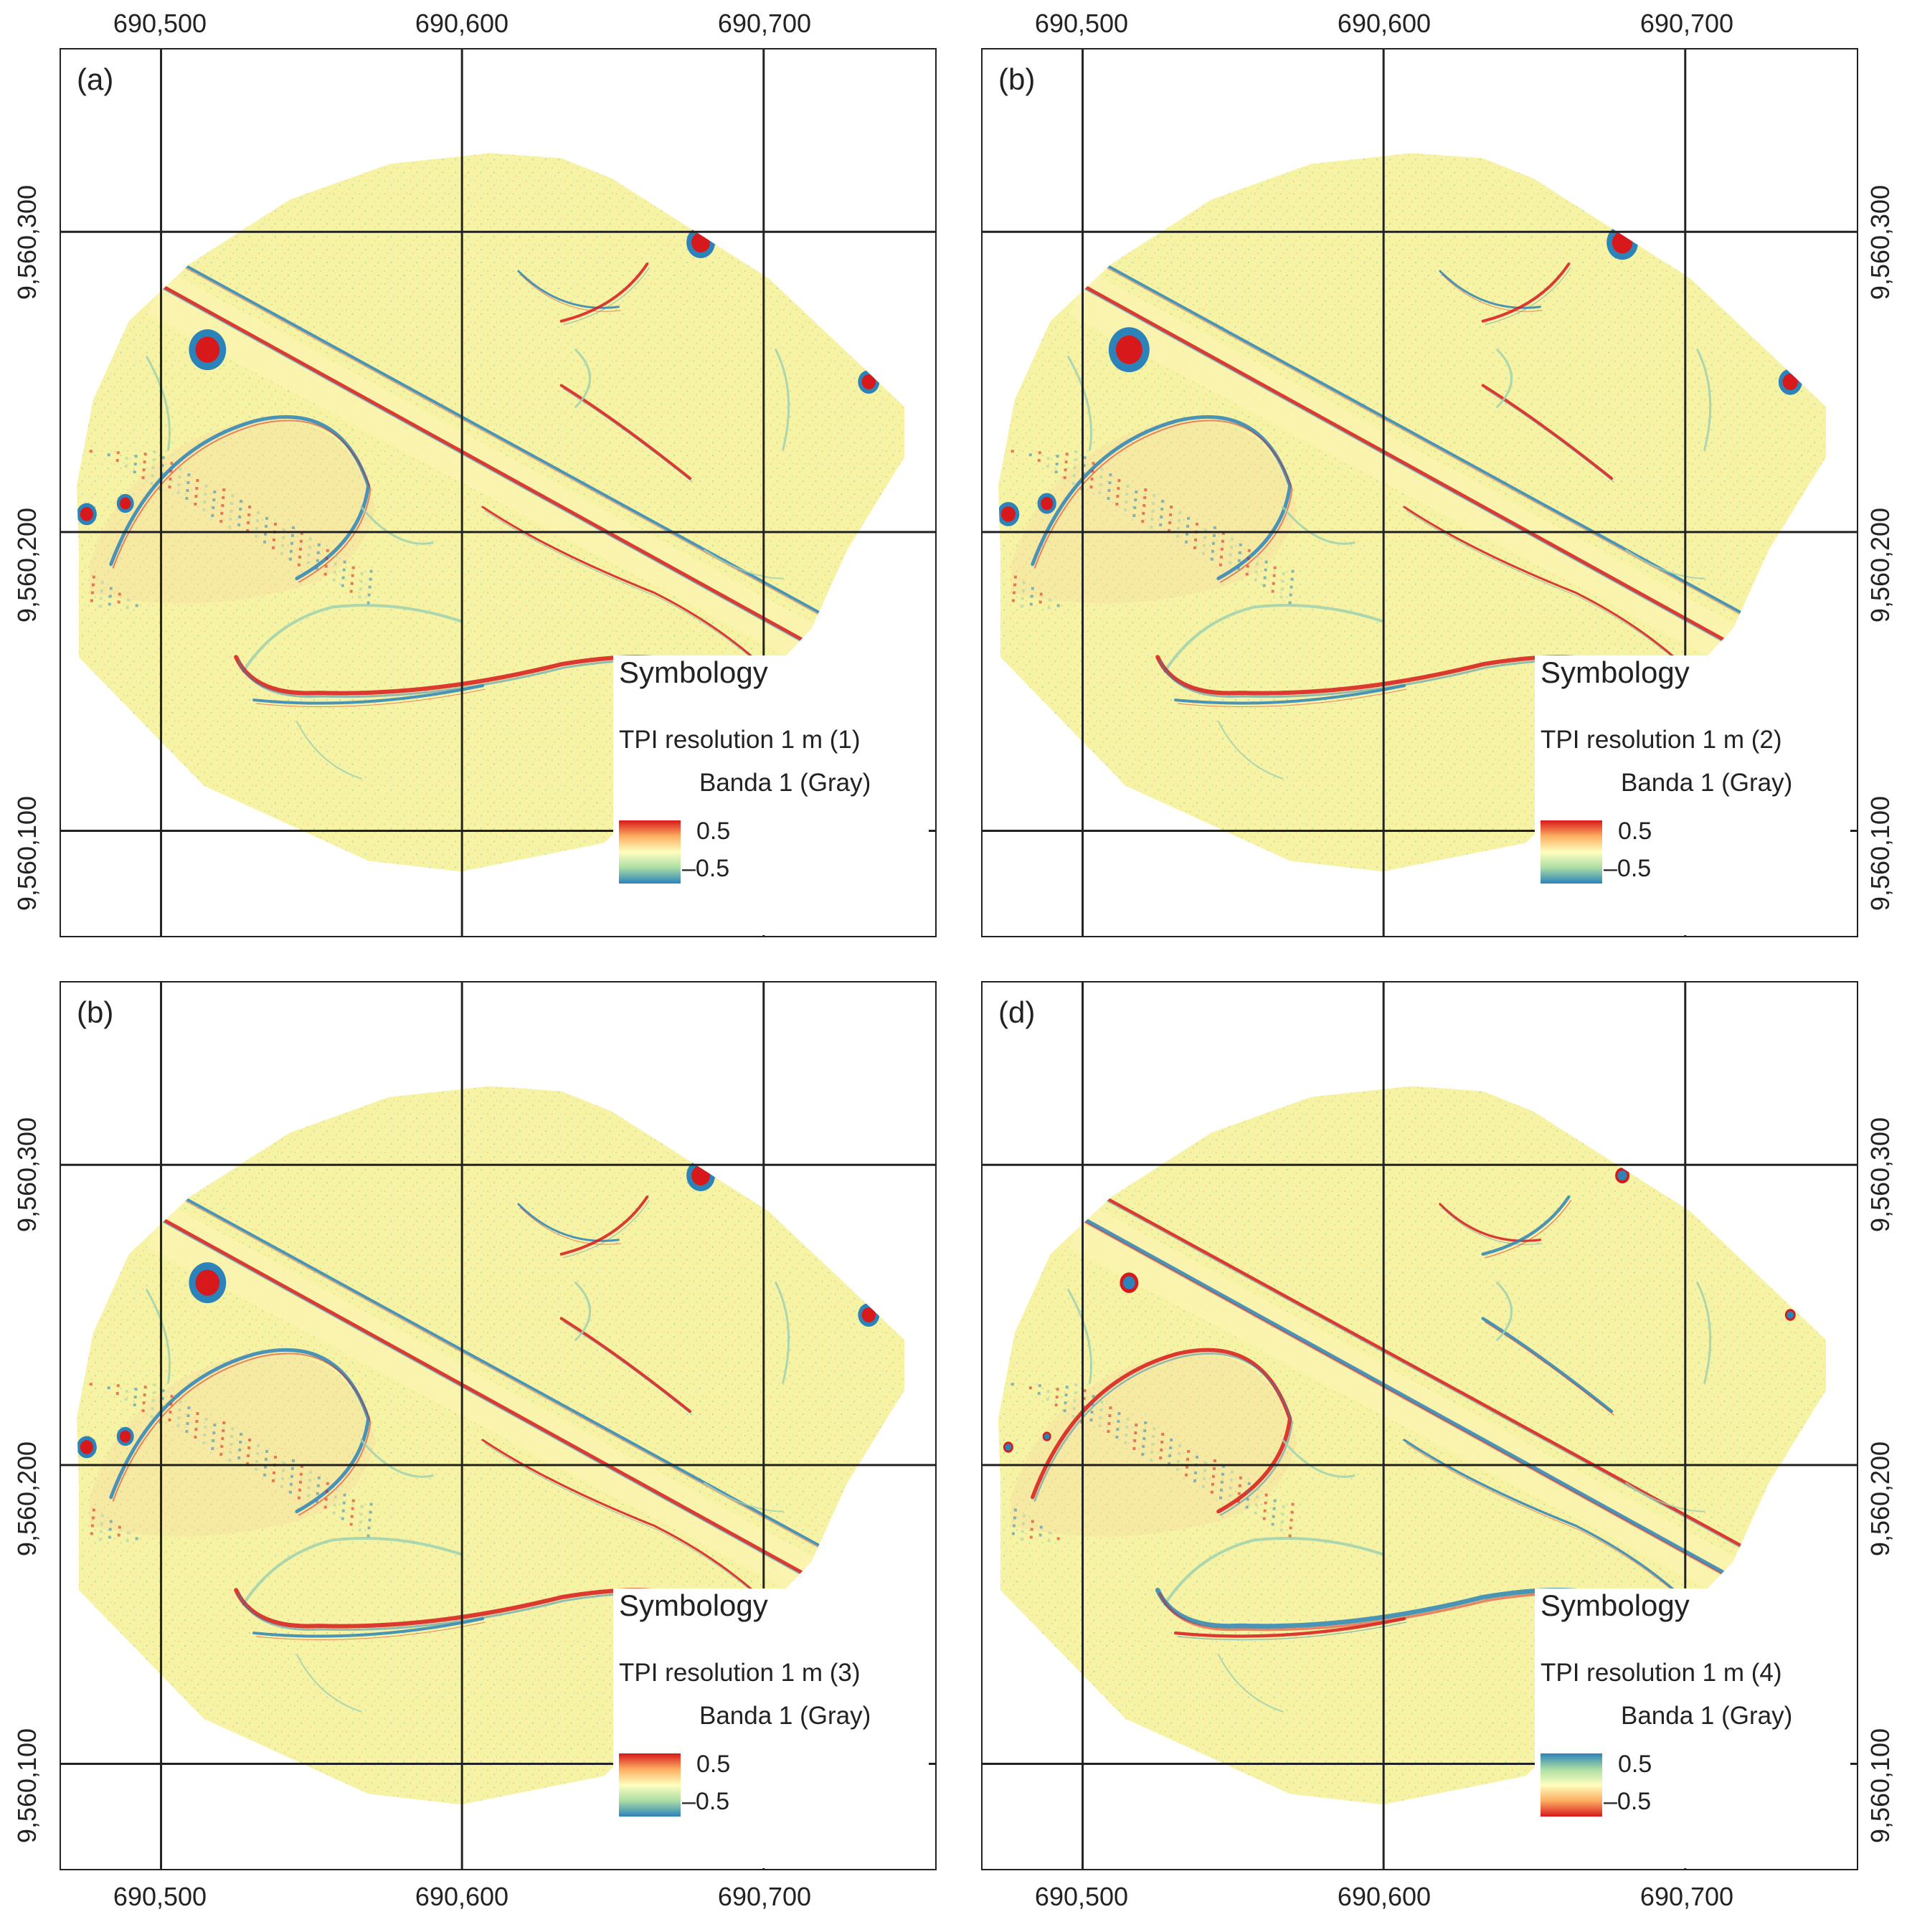 The height and width of the screenshot is (1932, 1907). Describe the element at coordinates (1017, 1012) in the screenshot. I see `panel-label: (d)` at that location.